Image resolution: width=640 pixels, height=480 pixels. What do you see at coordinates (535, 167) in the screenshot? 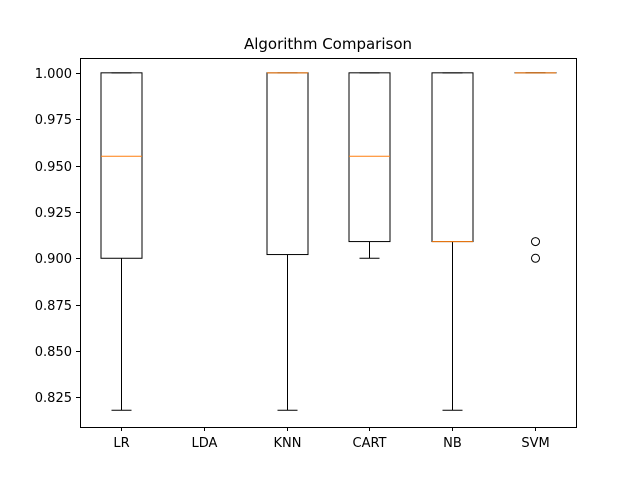
I see `box-svm` at bounding box center [535, 167].